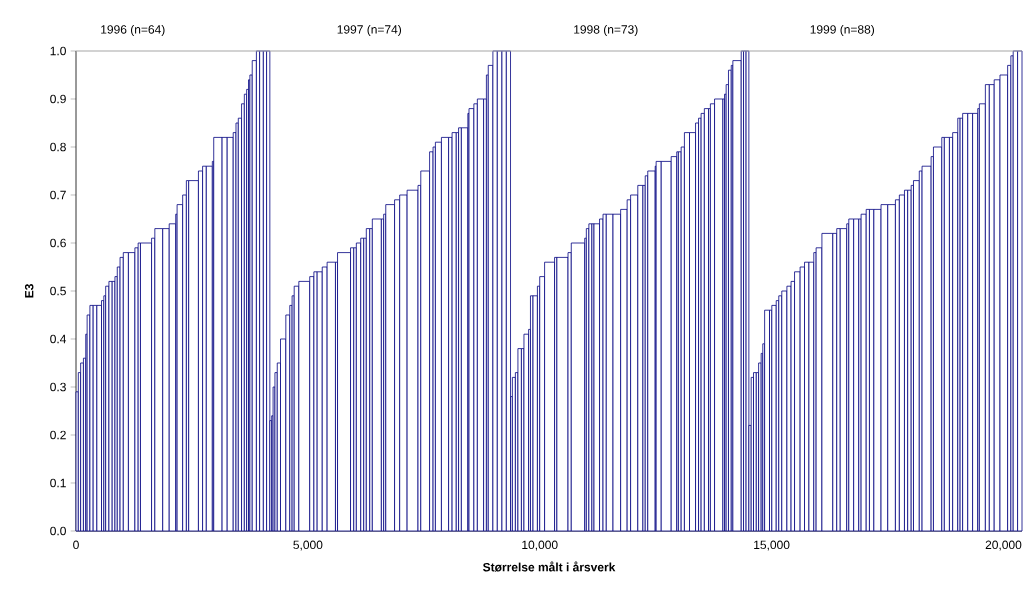 The width and height of the screenshot is (1023, 597). I want to click on y-axis-title: E3, so click(29, 291).